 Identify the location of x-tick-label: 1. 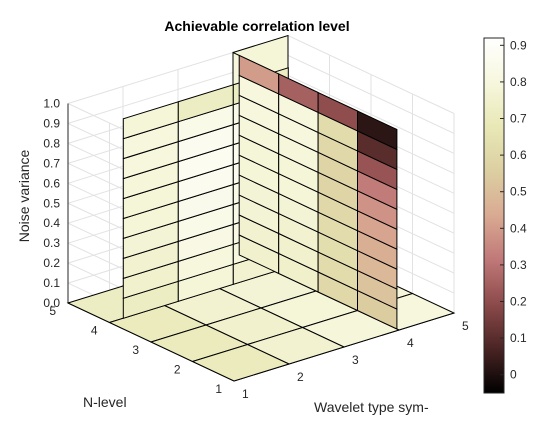
(245, 394).